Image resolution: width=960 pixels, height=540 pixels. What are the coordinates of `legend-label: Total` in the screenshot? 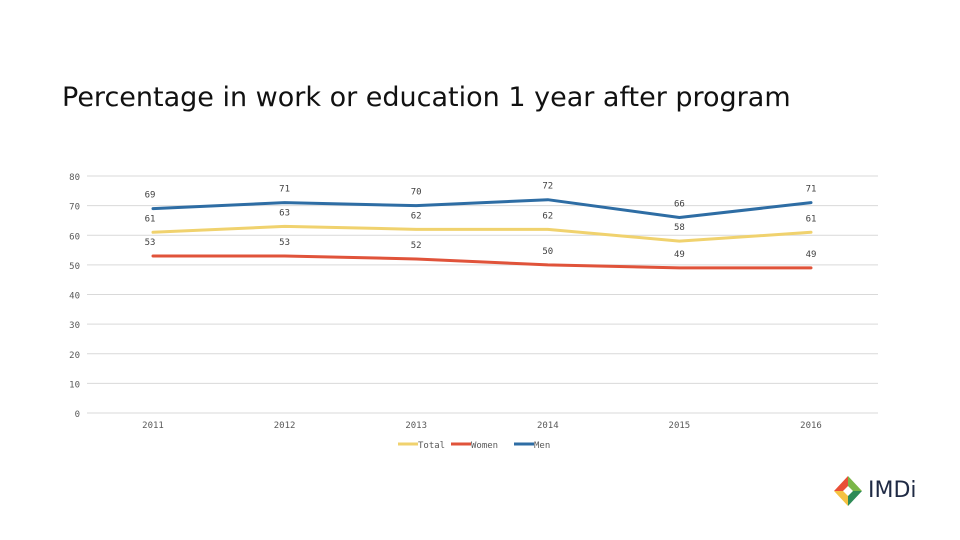 It's located at (431, 446).